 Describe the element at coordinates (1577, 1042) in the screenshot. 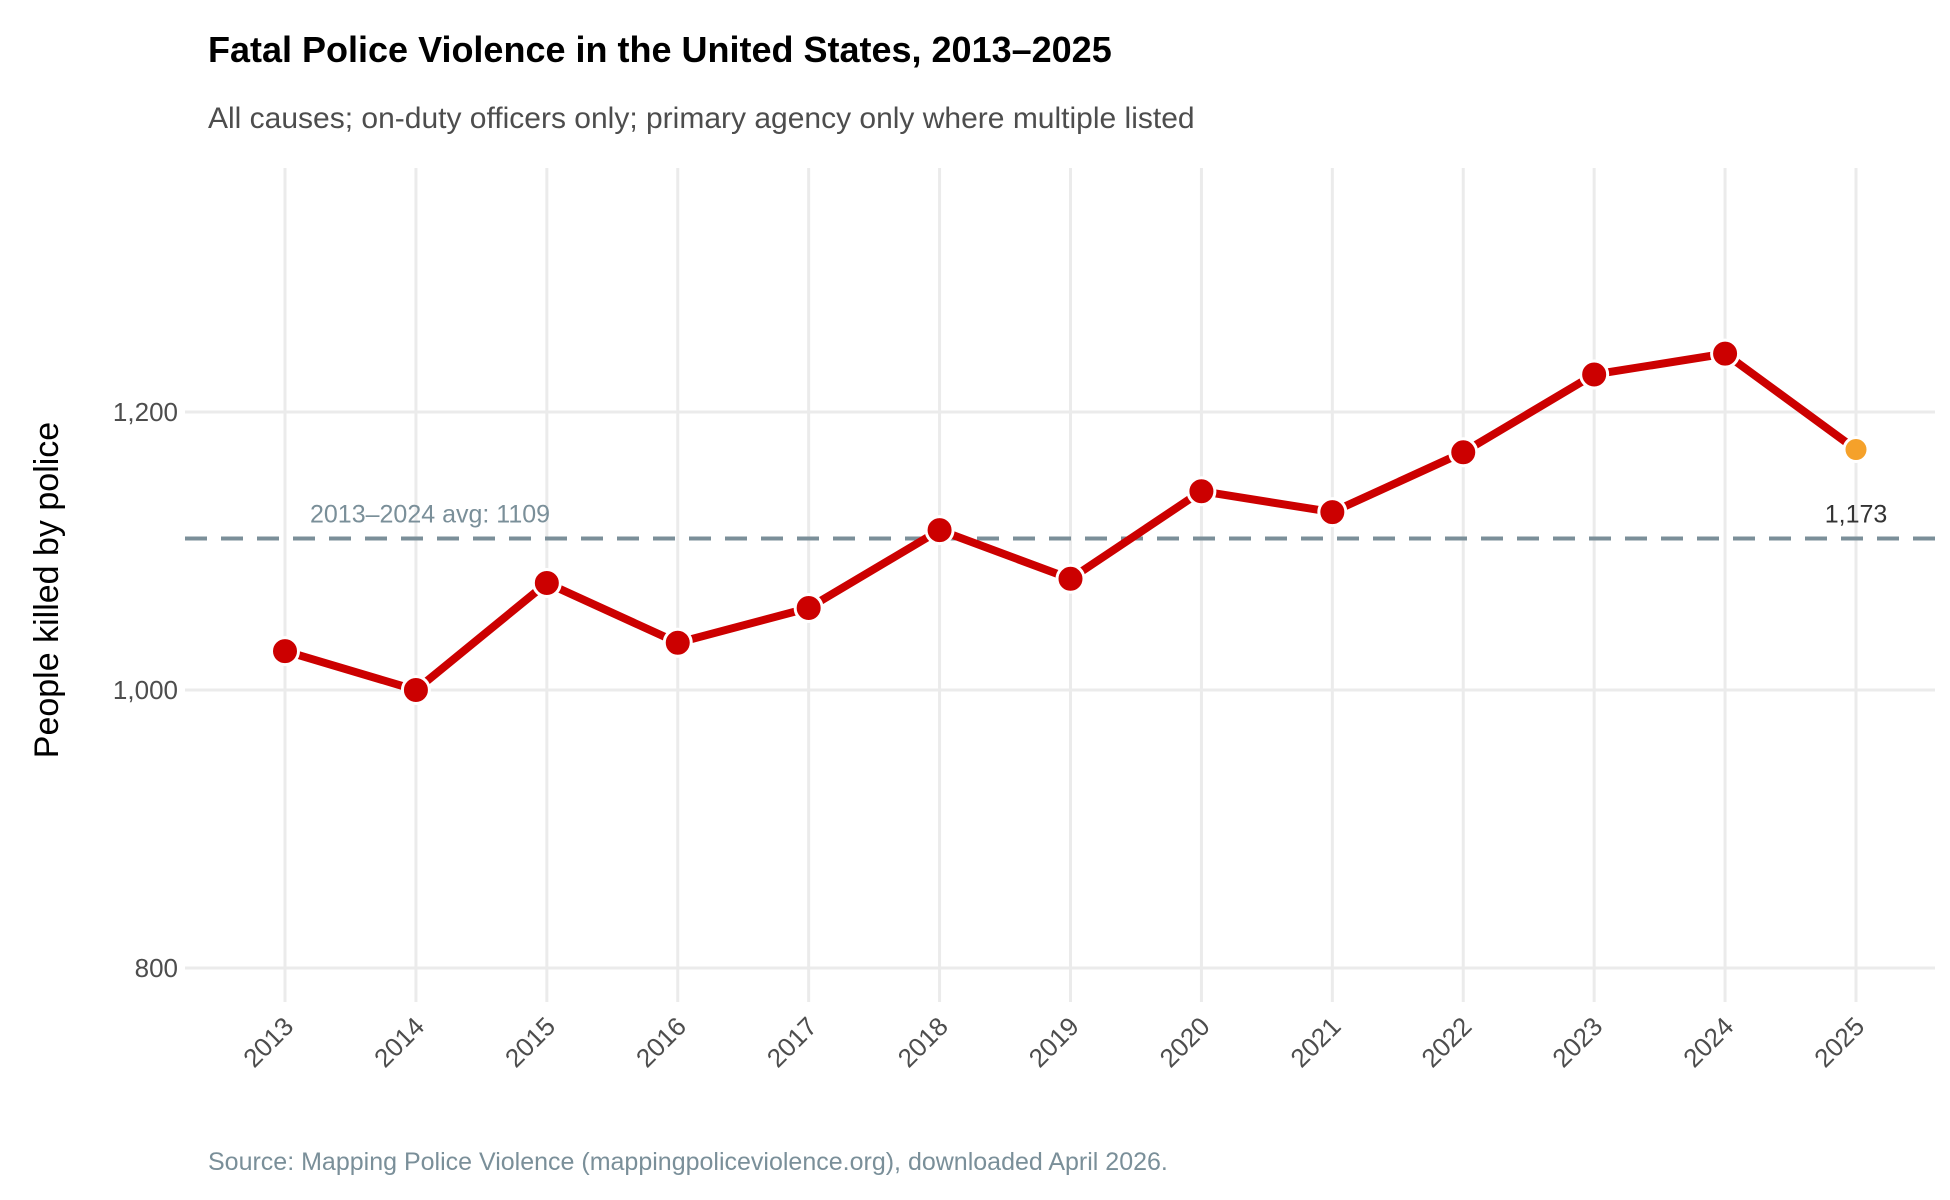

I see `x-tick-label: 2023` at that location.